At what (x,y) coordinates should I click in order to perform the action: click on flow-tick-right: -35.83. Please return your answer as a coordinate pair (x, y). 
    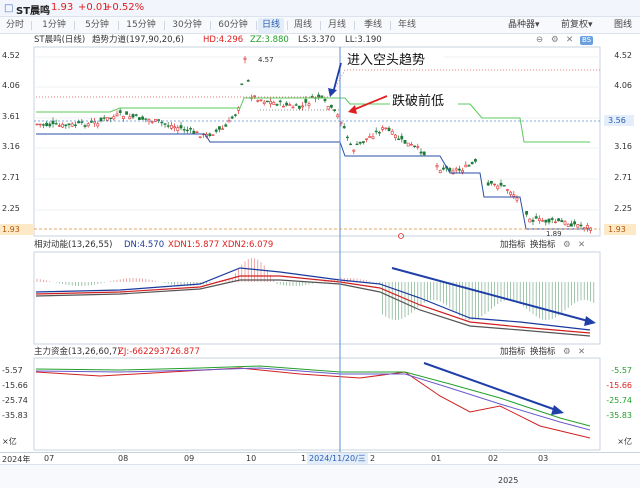
    Looking at the image, I should click on (619, 415).